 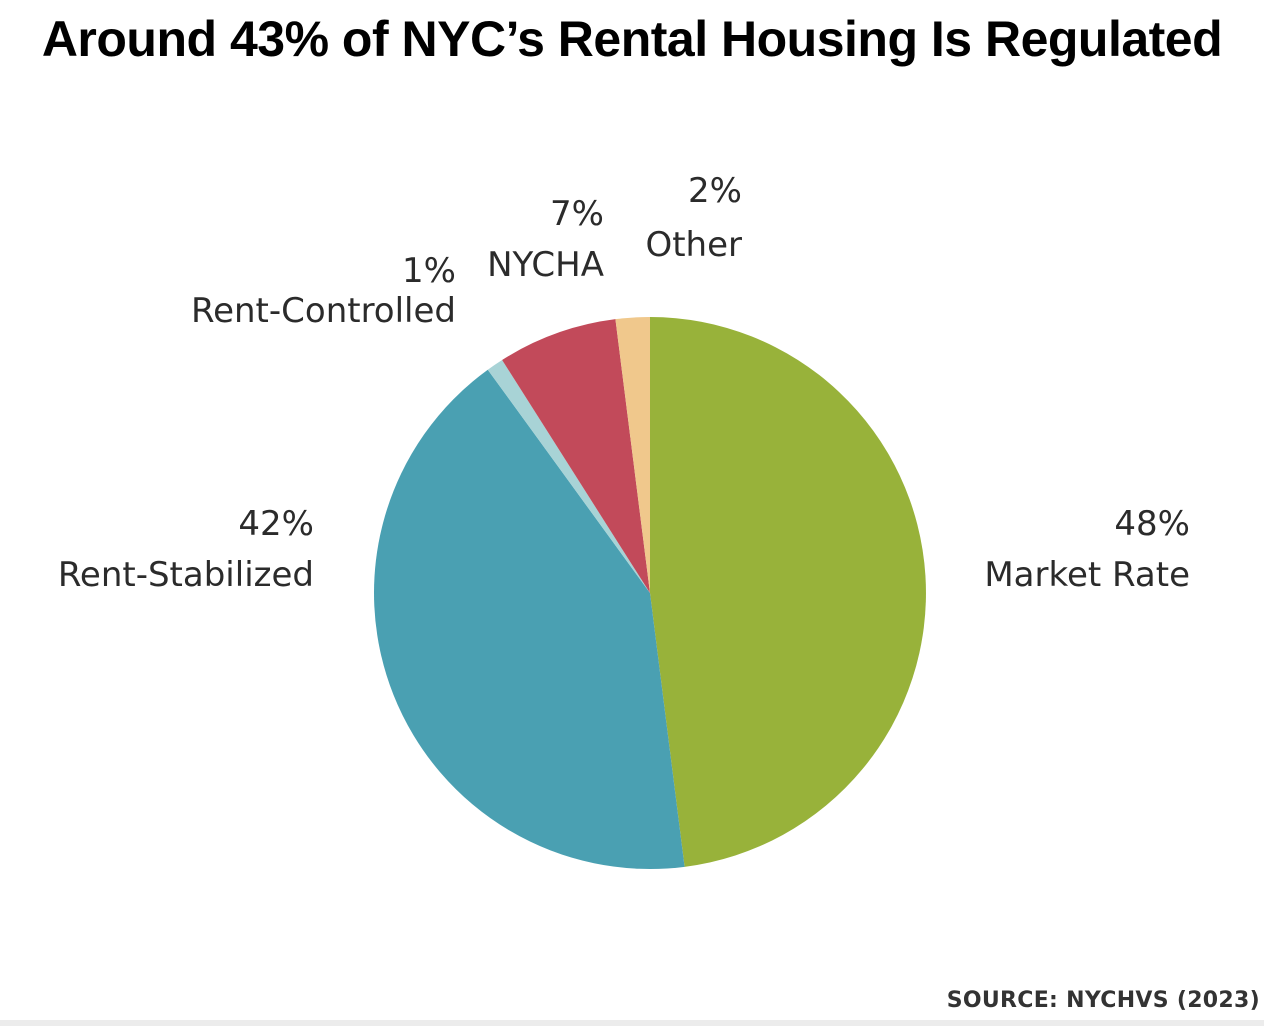 What do you see at coordinates (1103, 1000) in the screenshot?
I see `source-note: SOURCE: NYCHVS (2023)` at bounding box center [1103, 1000].